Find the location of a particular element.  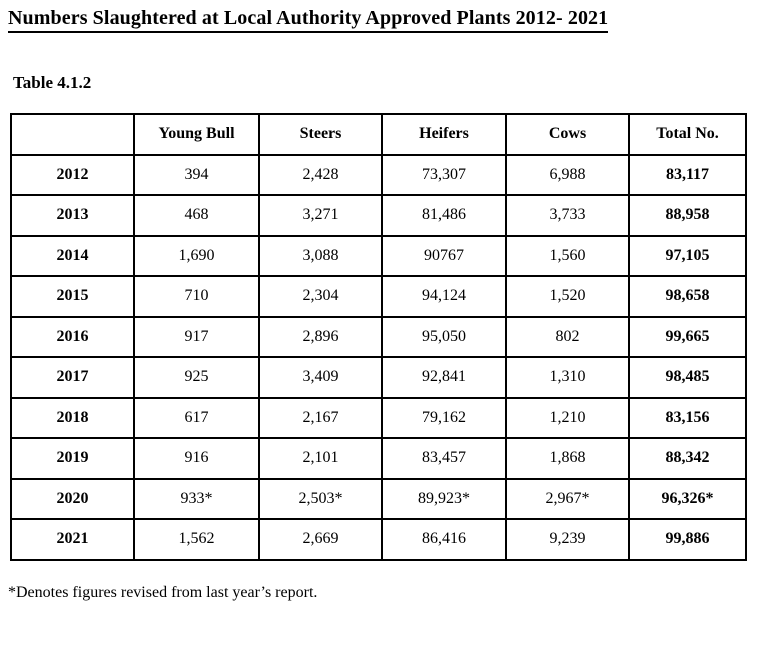

table-row: 2014 1,690 3,088 90767 1,560 97,105 is located at coordinates (378, 255).